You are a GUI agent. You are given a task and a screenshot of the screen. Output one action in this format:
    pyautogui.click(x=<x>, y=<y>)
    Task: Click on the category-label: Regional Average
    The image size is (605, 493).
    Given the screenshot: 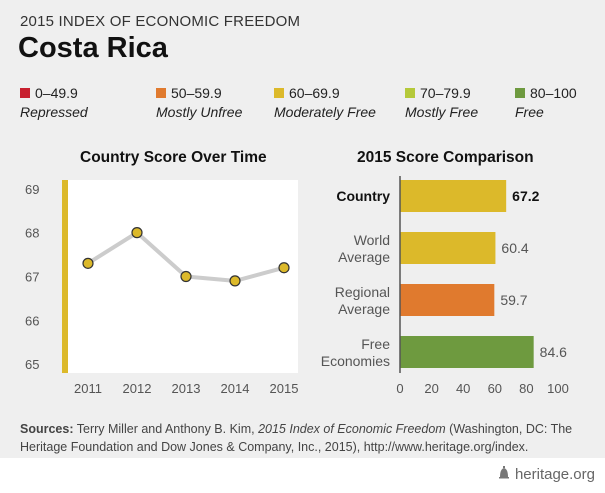 What is the action you would take?
    pyautogui.click(x=362, y=300)
    